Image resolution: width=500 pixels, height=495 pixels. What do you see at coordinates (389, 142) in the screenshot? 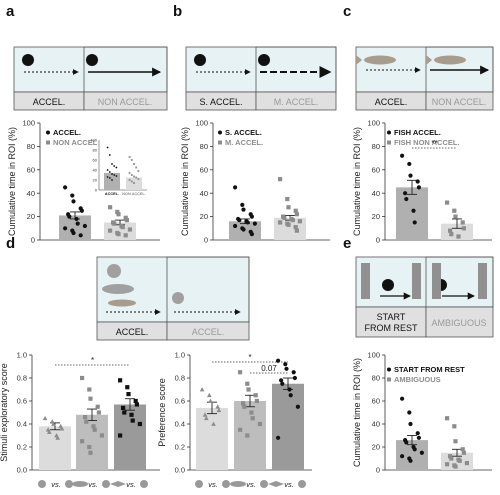
I see `legend-marker` at bounding box center [389, 142].